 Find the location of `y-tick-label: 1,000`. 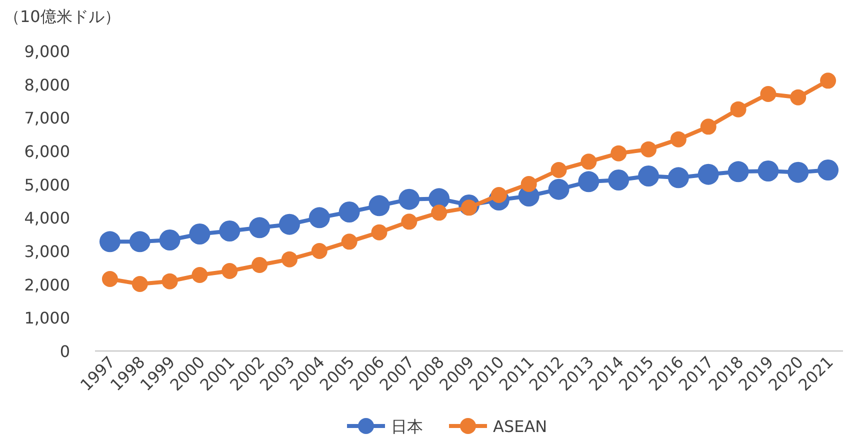

y-tick-label: 1,000 is located at coordinates (47, 318).